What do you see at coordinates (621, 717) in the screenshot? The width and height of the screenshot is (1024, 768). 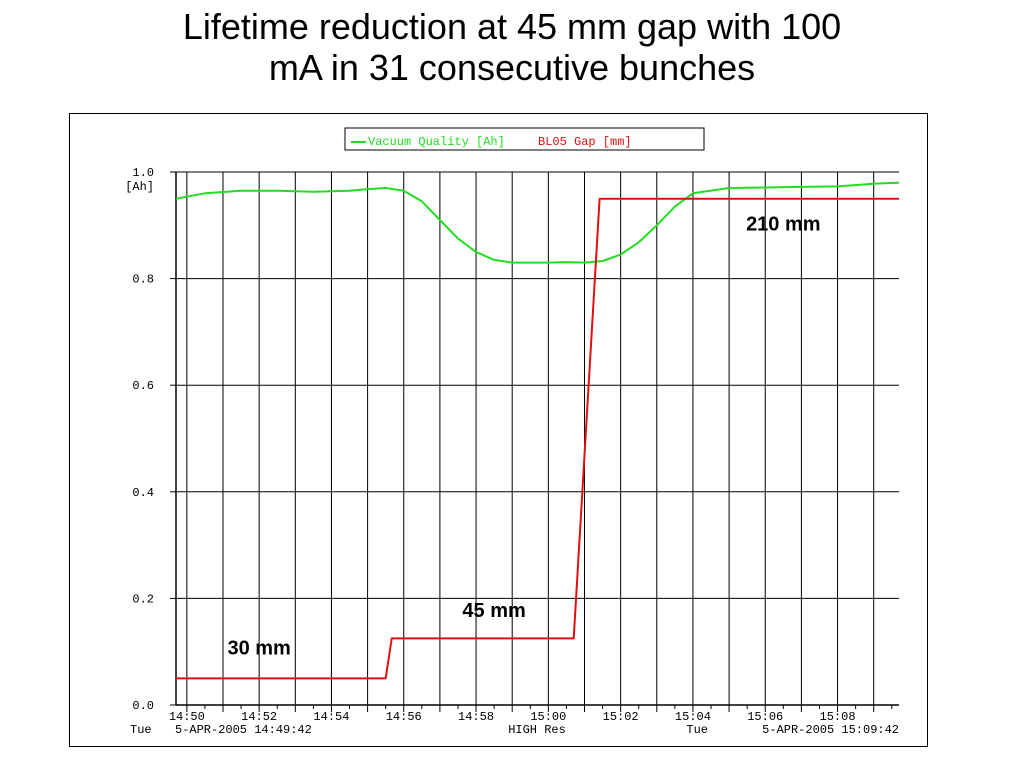 I see `x-tick-label: 15:02` at bounding box center [621, 717].